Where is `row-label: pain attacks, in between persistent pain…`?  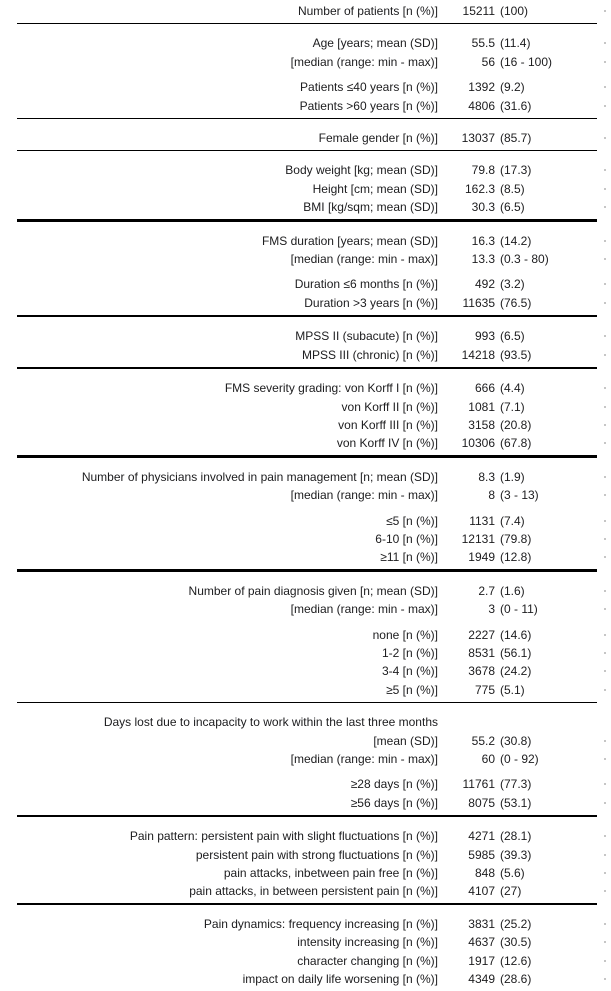 row-label: pain attacks, in between persistent pain… is located at coordinates (313, 891).